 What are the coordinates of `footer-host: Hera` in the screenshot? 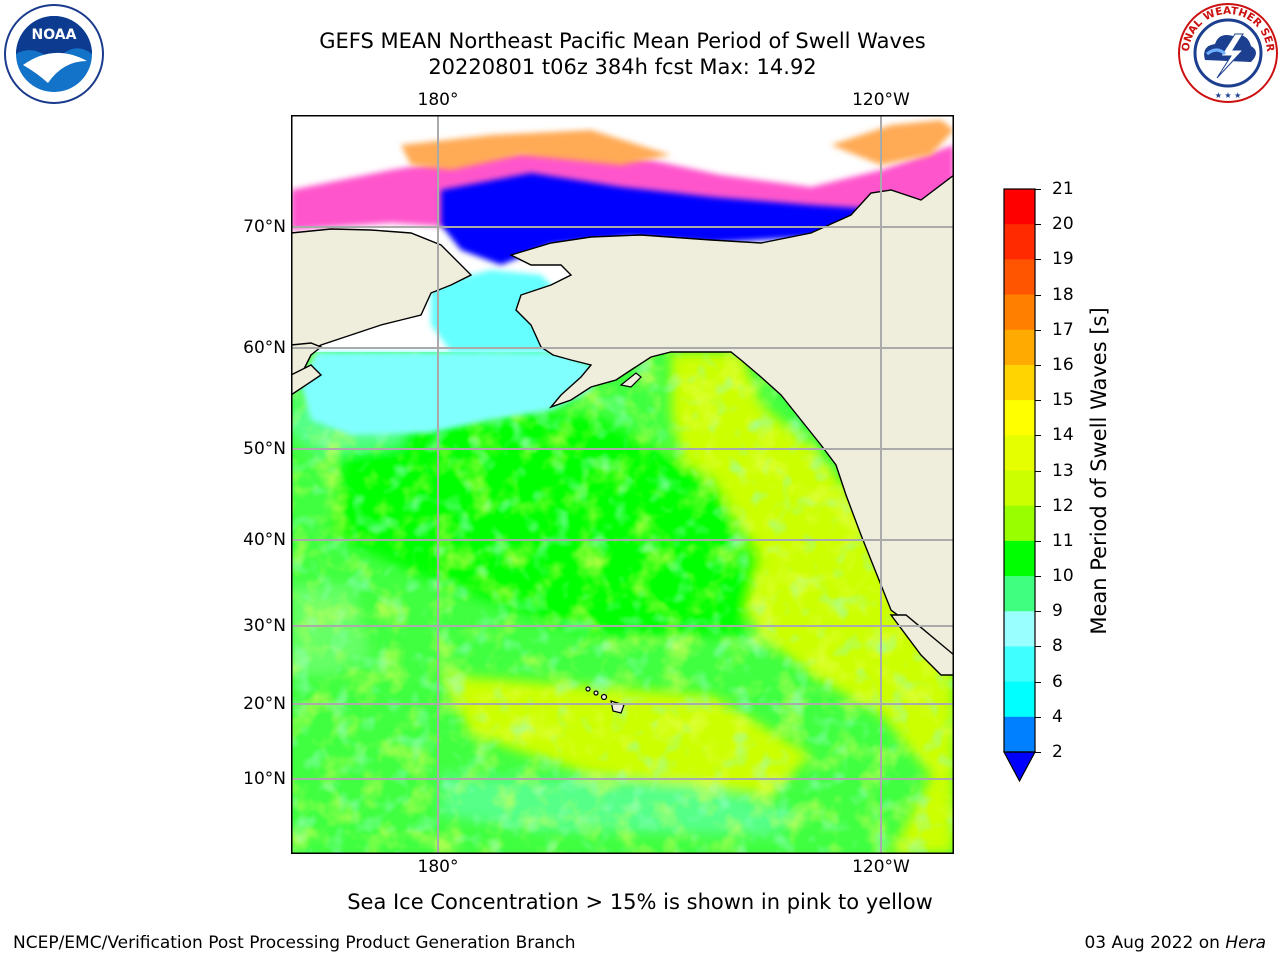 It's located at (1245, 943).